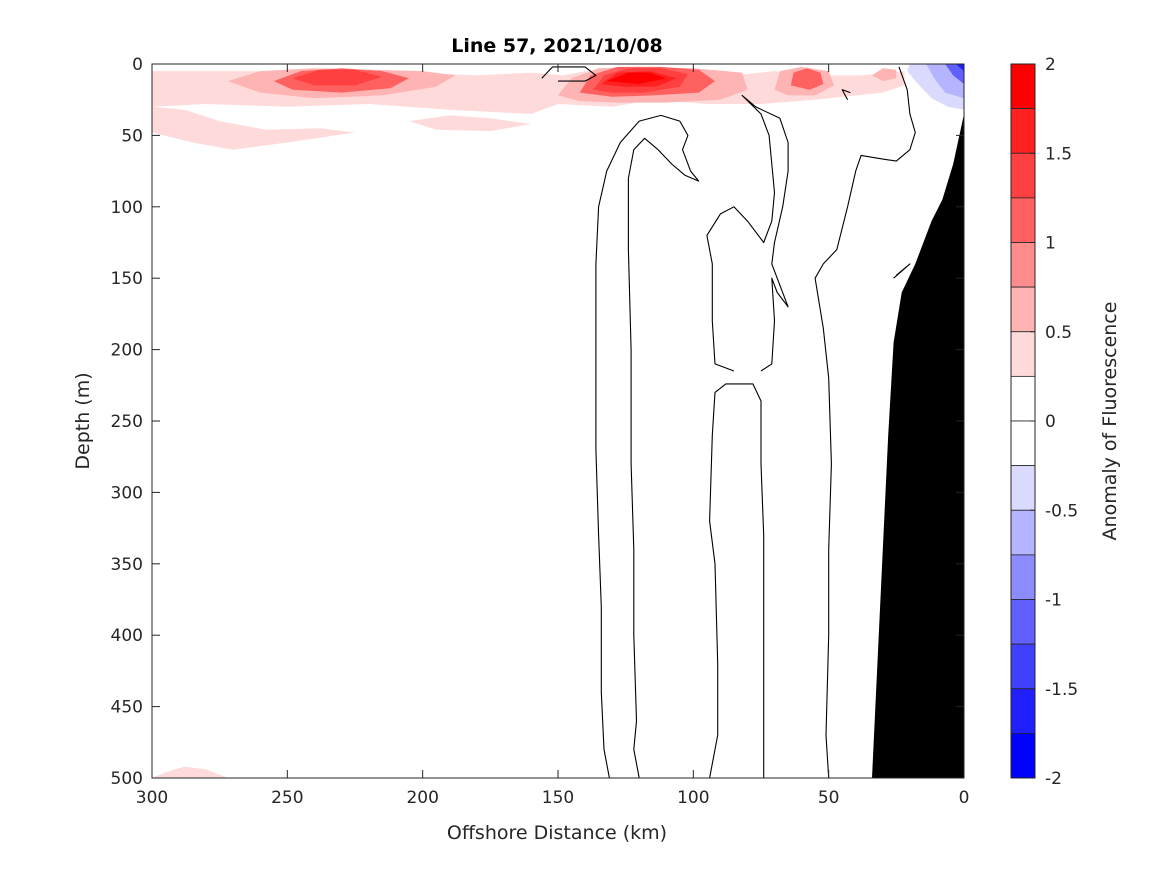 Image resolution: width=1167 pixels, height=875 pixels. I want to click on bathymetry-layer, so click(918, 446).